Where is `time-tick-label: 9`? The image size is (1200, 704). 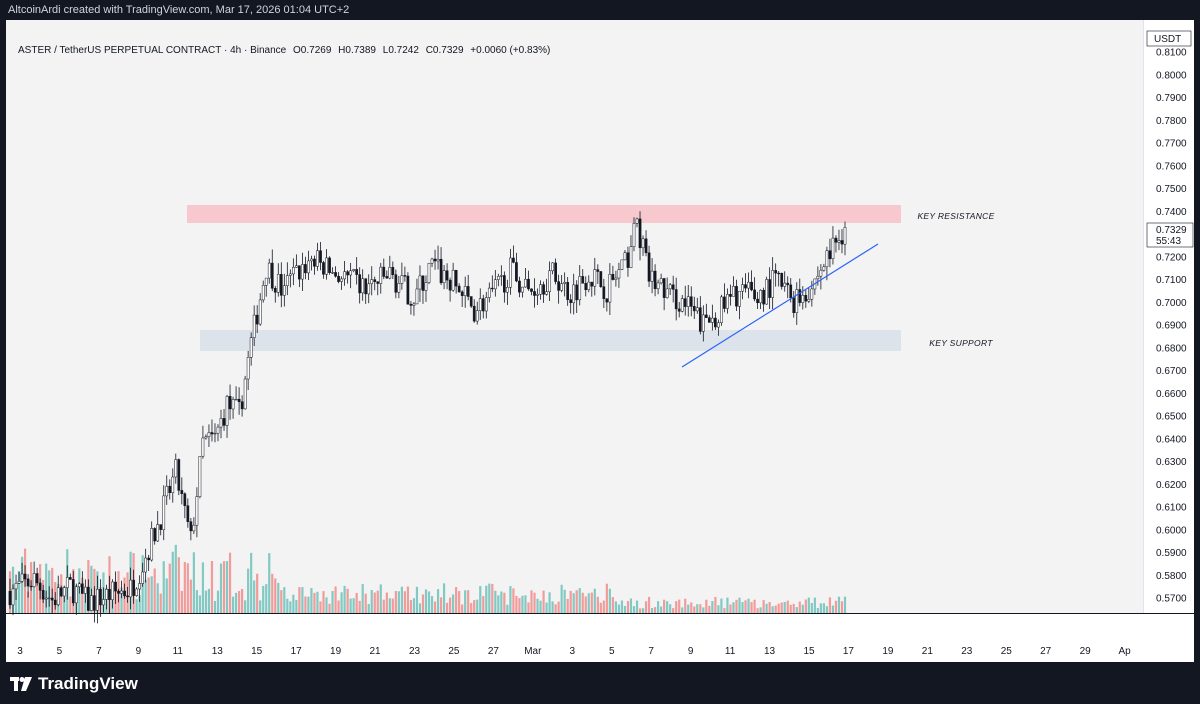 time-tick-label: 9 is located at coordinates (691, 651).